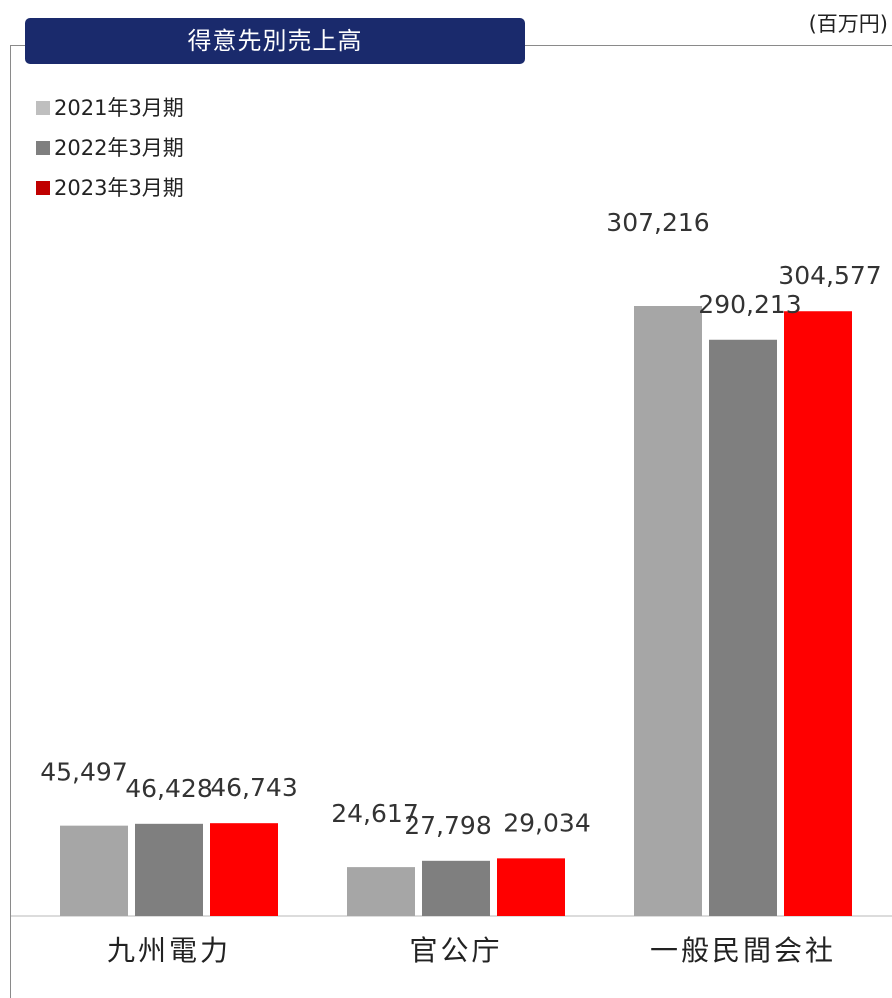 This screenshot has height=998, width=892. I want to click on legend-item-2023: 2023年3月期, so click(110, 188).